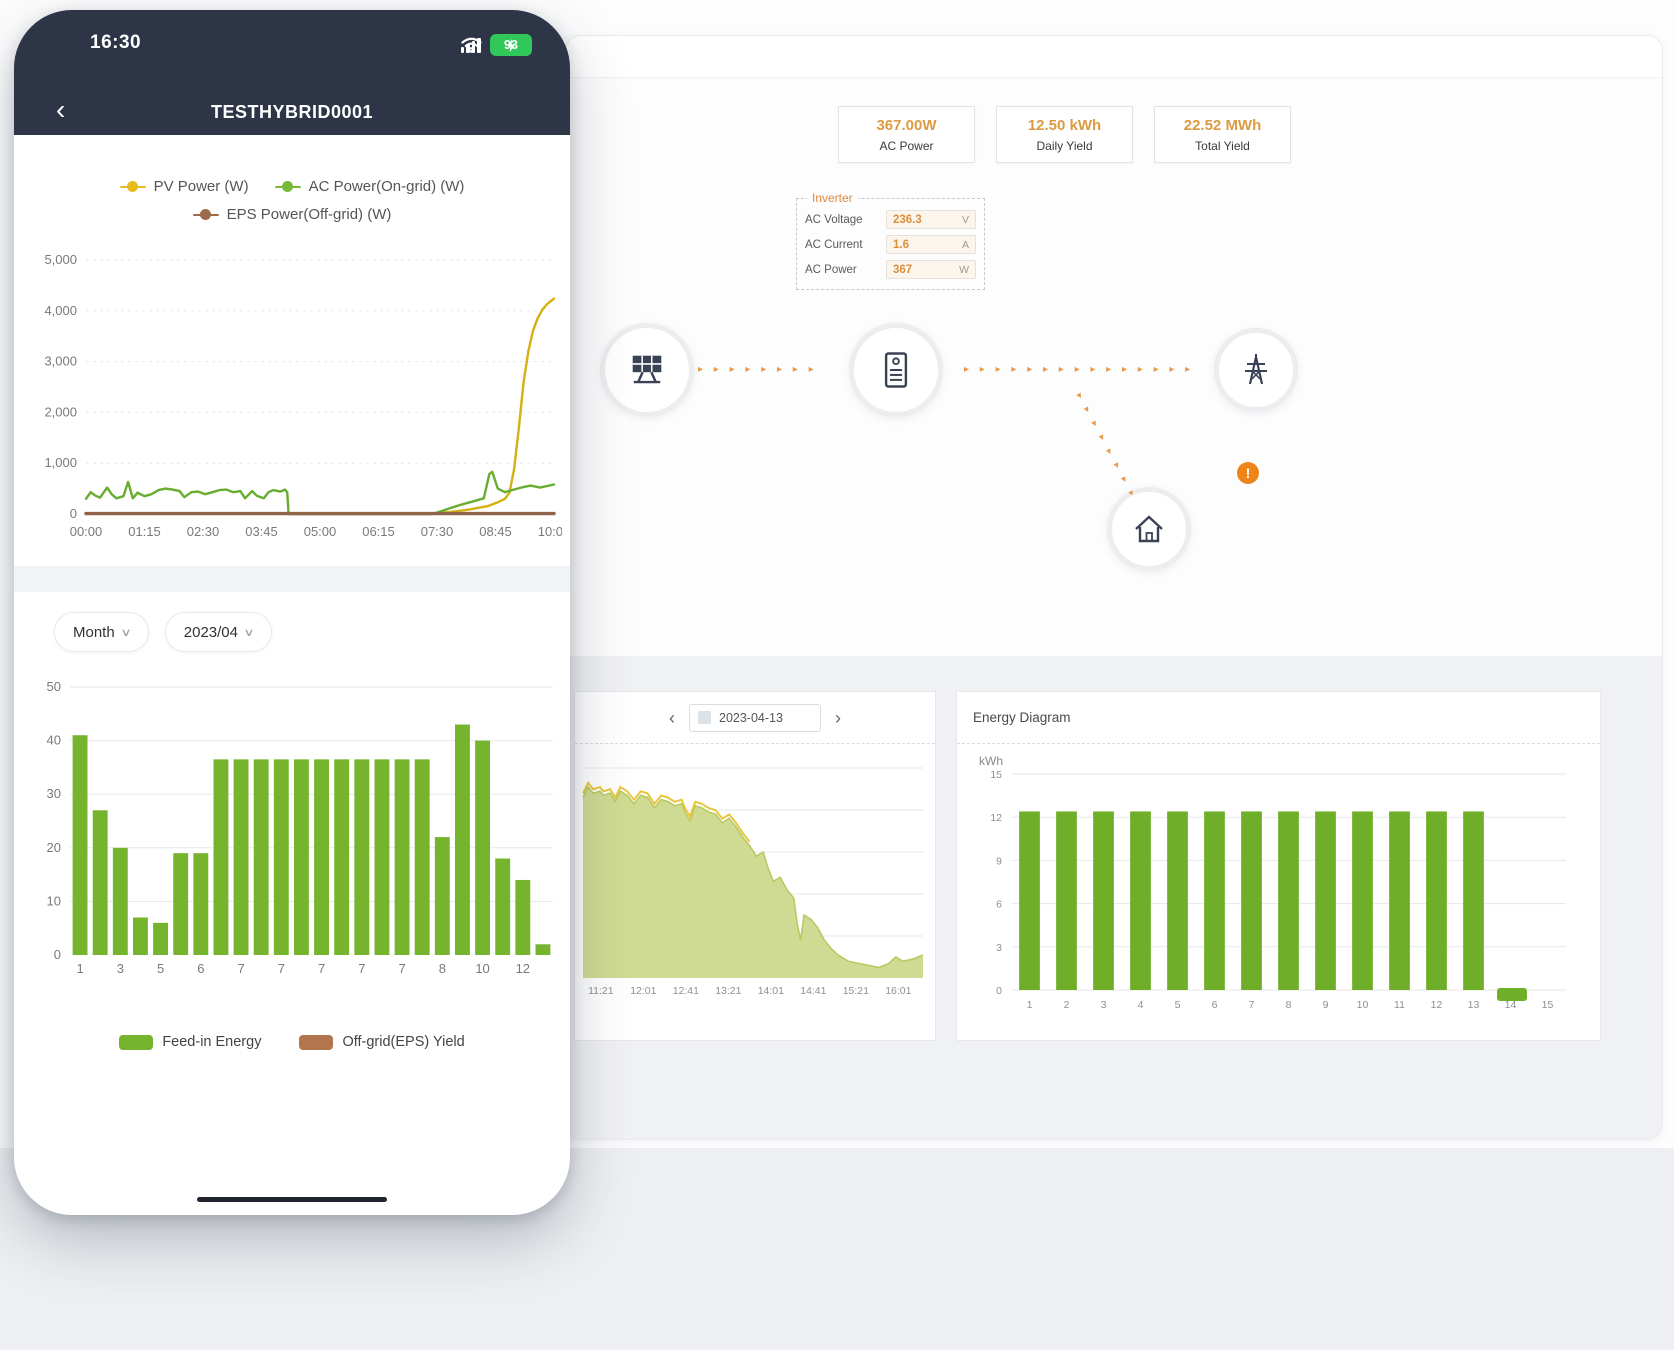 The image size is (1674, 1350). Describe the element at coordinates (906, 125) in the screenshot. I see `stat-value: 367.00W` at that location.